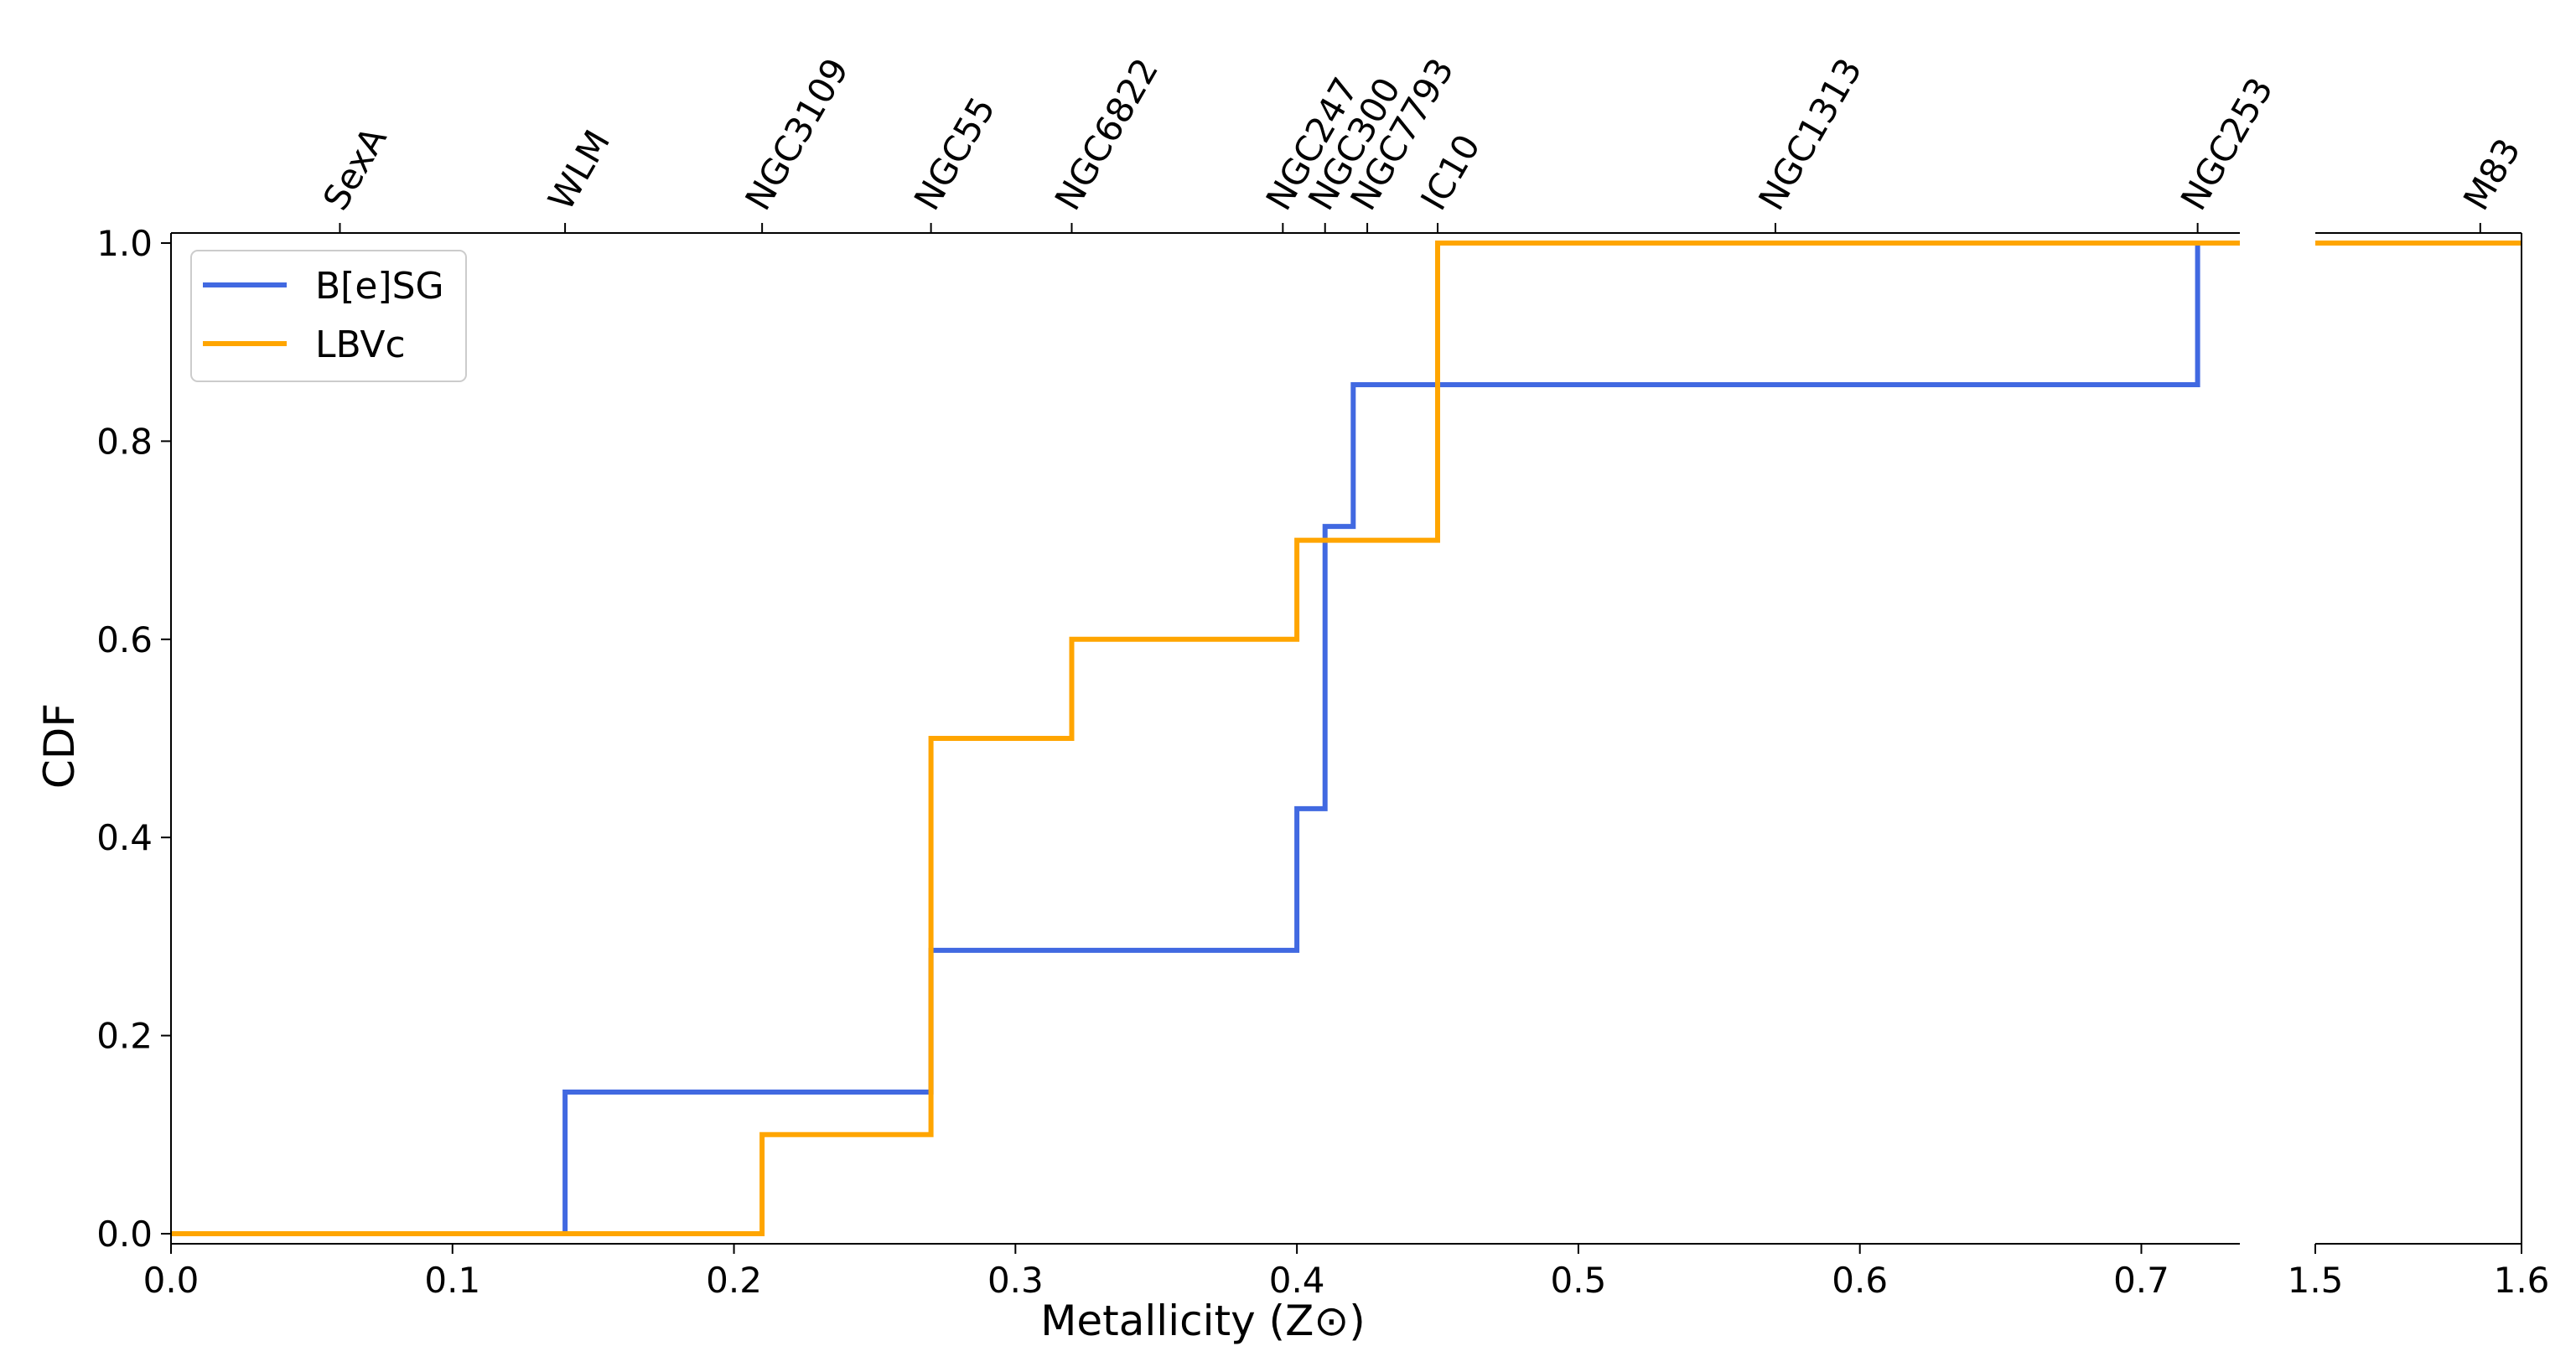 The width and height of the screenshot is (2576, 1372). Describe the element at coordinates (59, 746) in the screenshot. I see `y-axis-label: CDF` at that location.